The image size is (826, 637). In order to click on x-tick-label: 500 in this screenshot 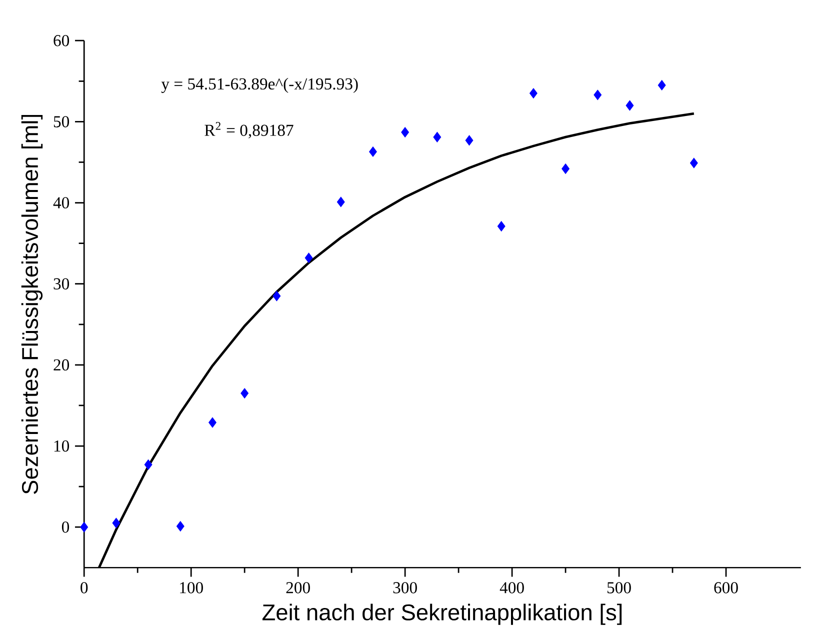, I will do `click(619, 588)`.